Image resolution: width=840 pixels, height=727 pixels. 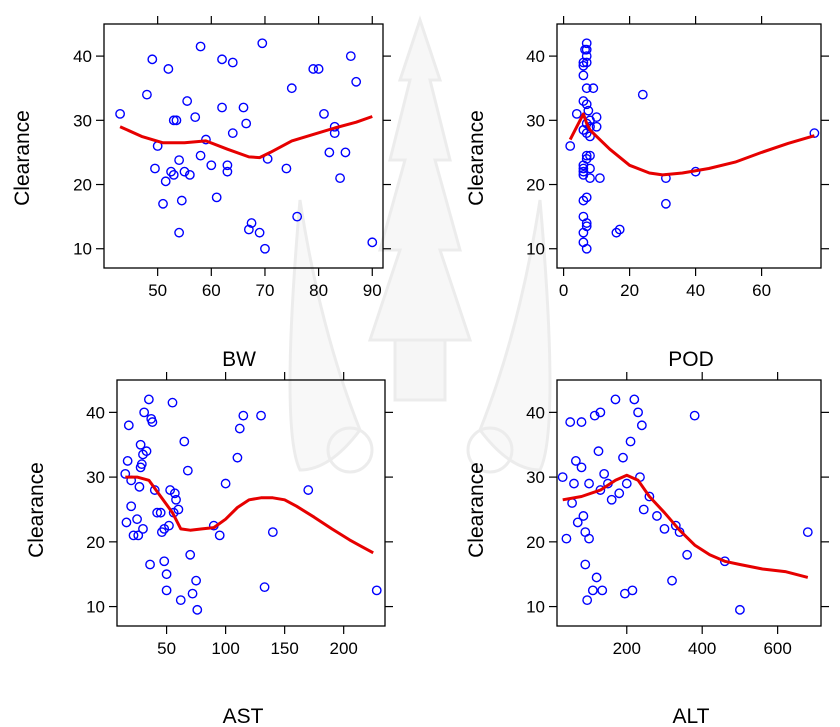 What do you see at coordinates (82, 249) in the screenshot?
I see `bw-y-tick-label: 10` at bounding box center [82, 249].